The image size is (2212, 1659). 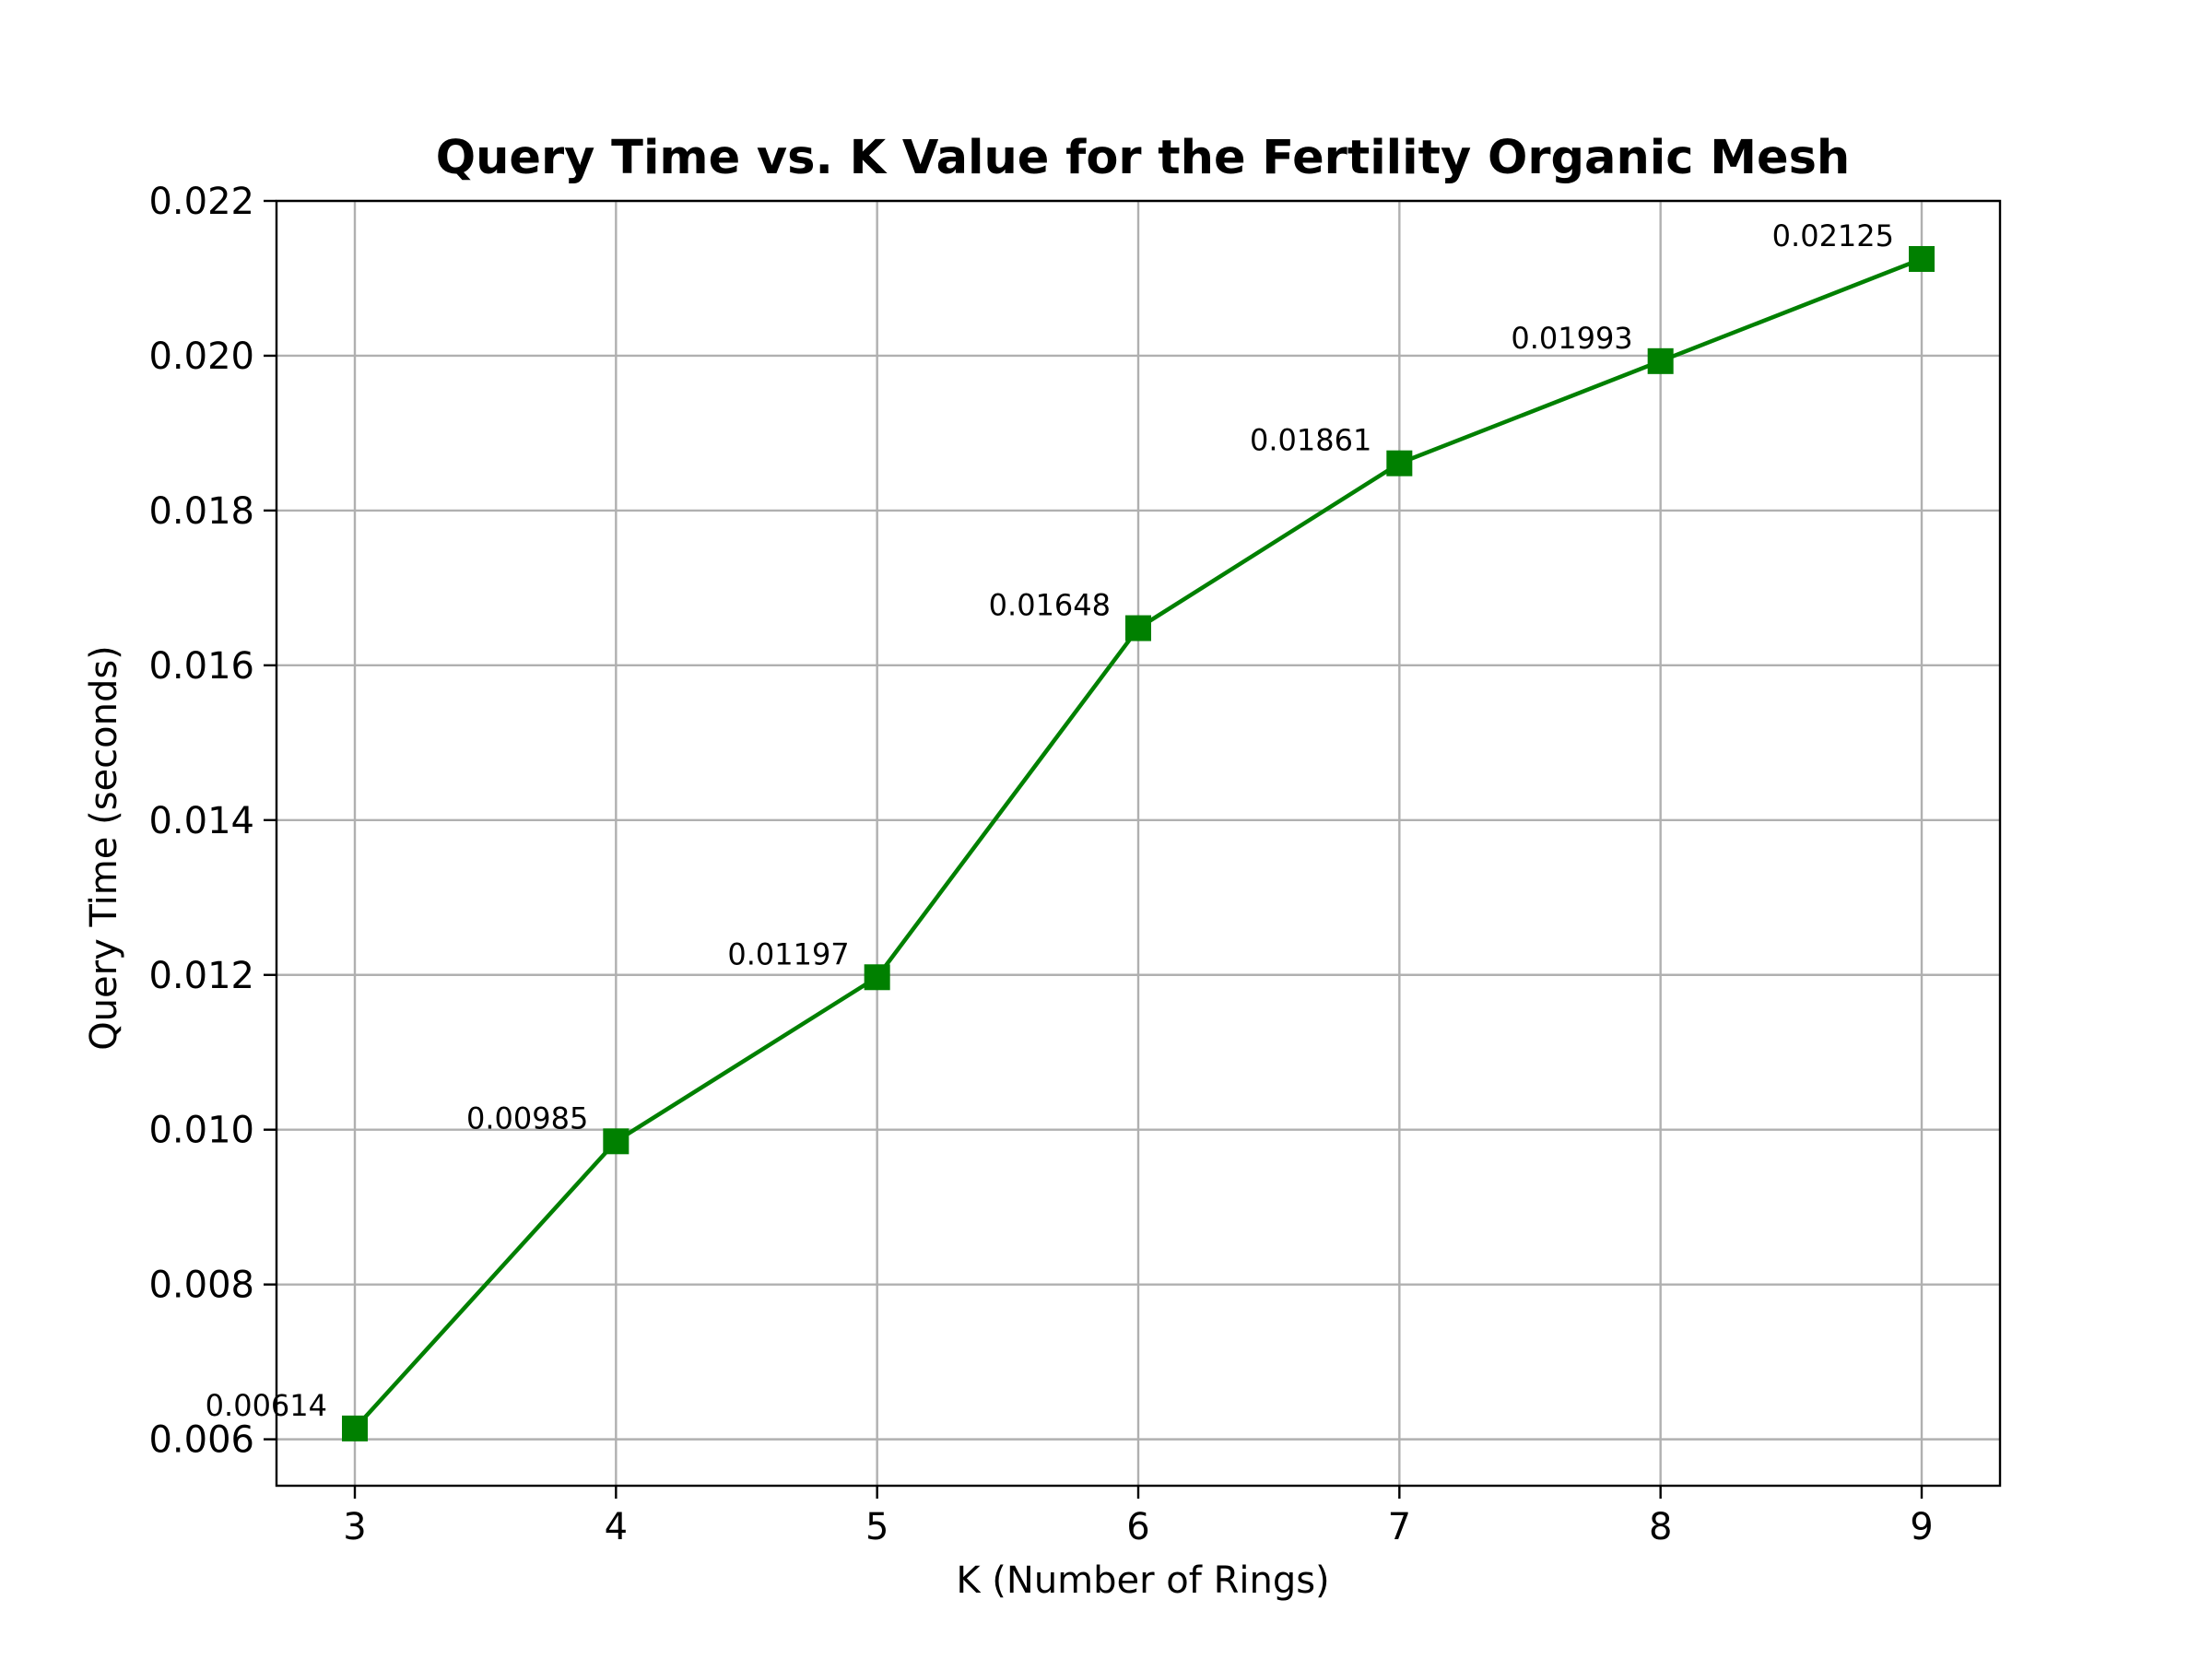 What do you see at coordinates (201, 976) in the screenshot?
I see `y-tick-label: 0.012` at bounding box center [201, 976].